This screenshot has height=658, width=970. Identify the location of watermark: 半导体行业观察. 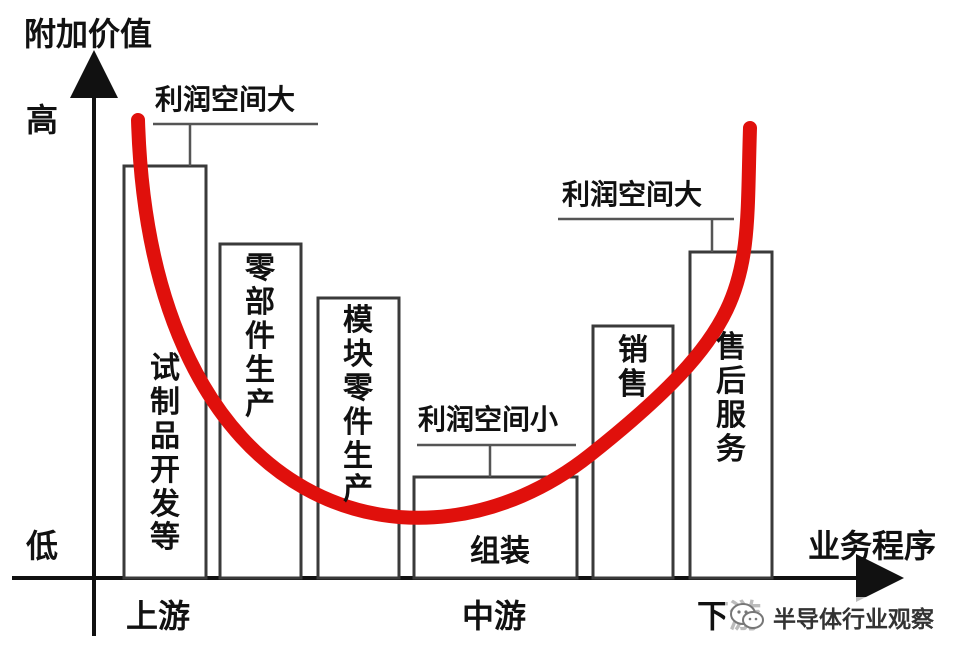
(833, 617).